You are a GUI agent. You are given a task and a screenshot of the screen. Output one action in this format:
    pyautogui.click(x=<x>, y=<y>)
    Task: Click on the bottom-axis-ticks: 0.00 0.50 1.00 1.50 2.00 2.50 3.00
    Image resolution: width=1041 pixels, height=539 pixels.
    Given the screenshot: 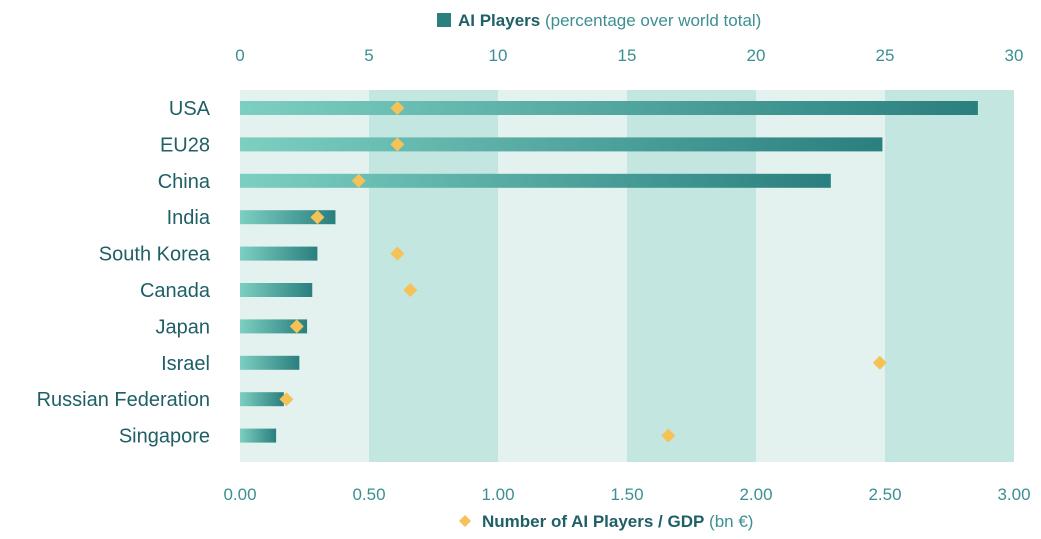 What is the action you would take?
    pyautogui.click(x=626, y=494)
    